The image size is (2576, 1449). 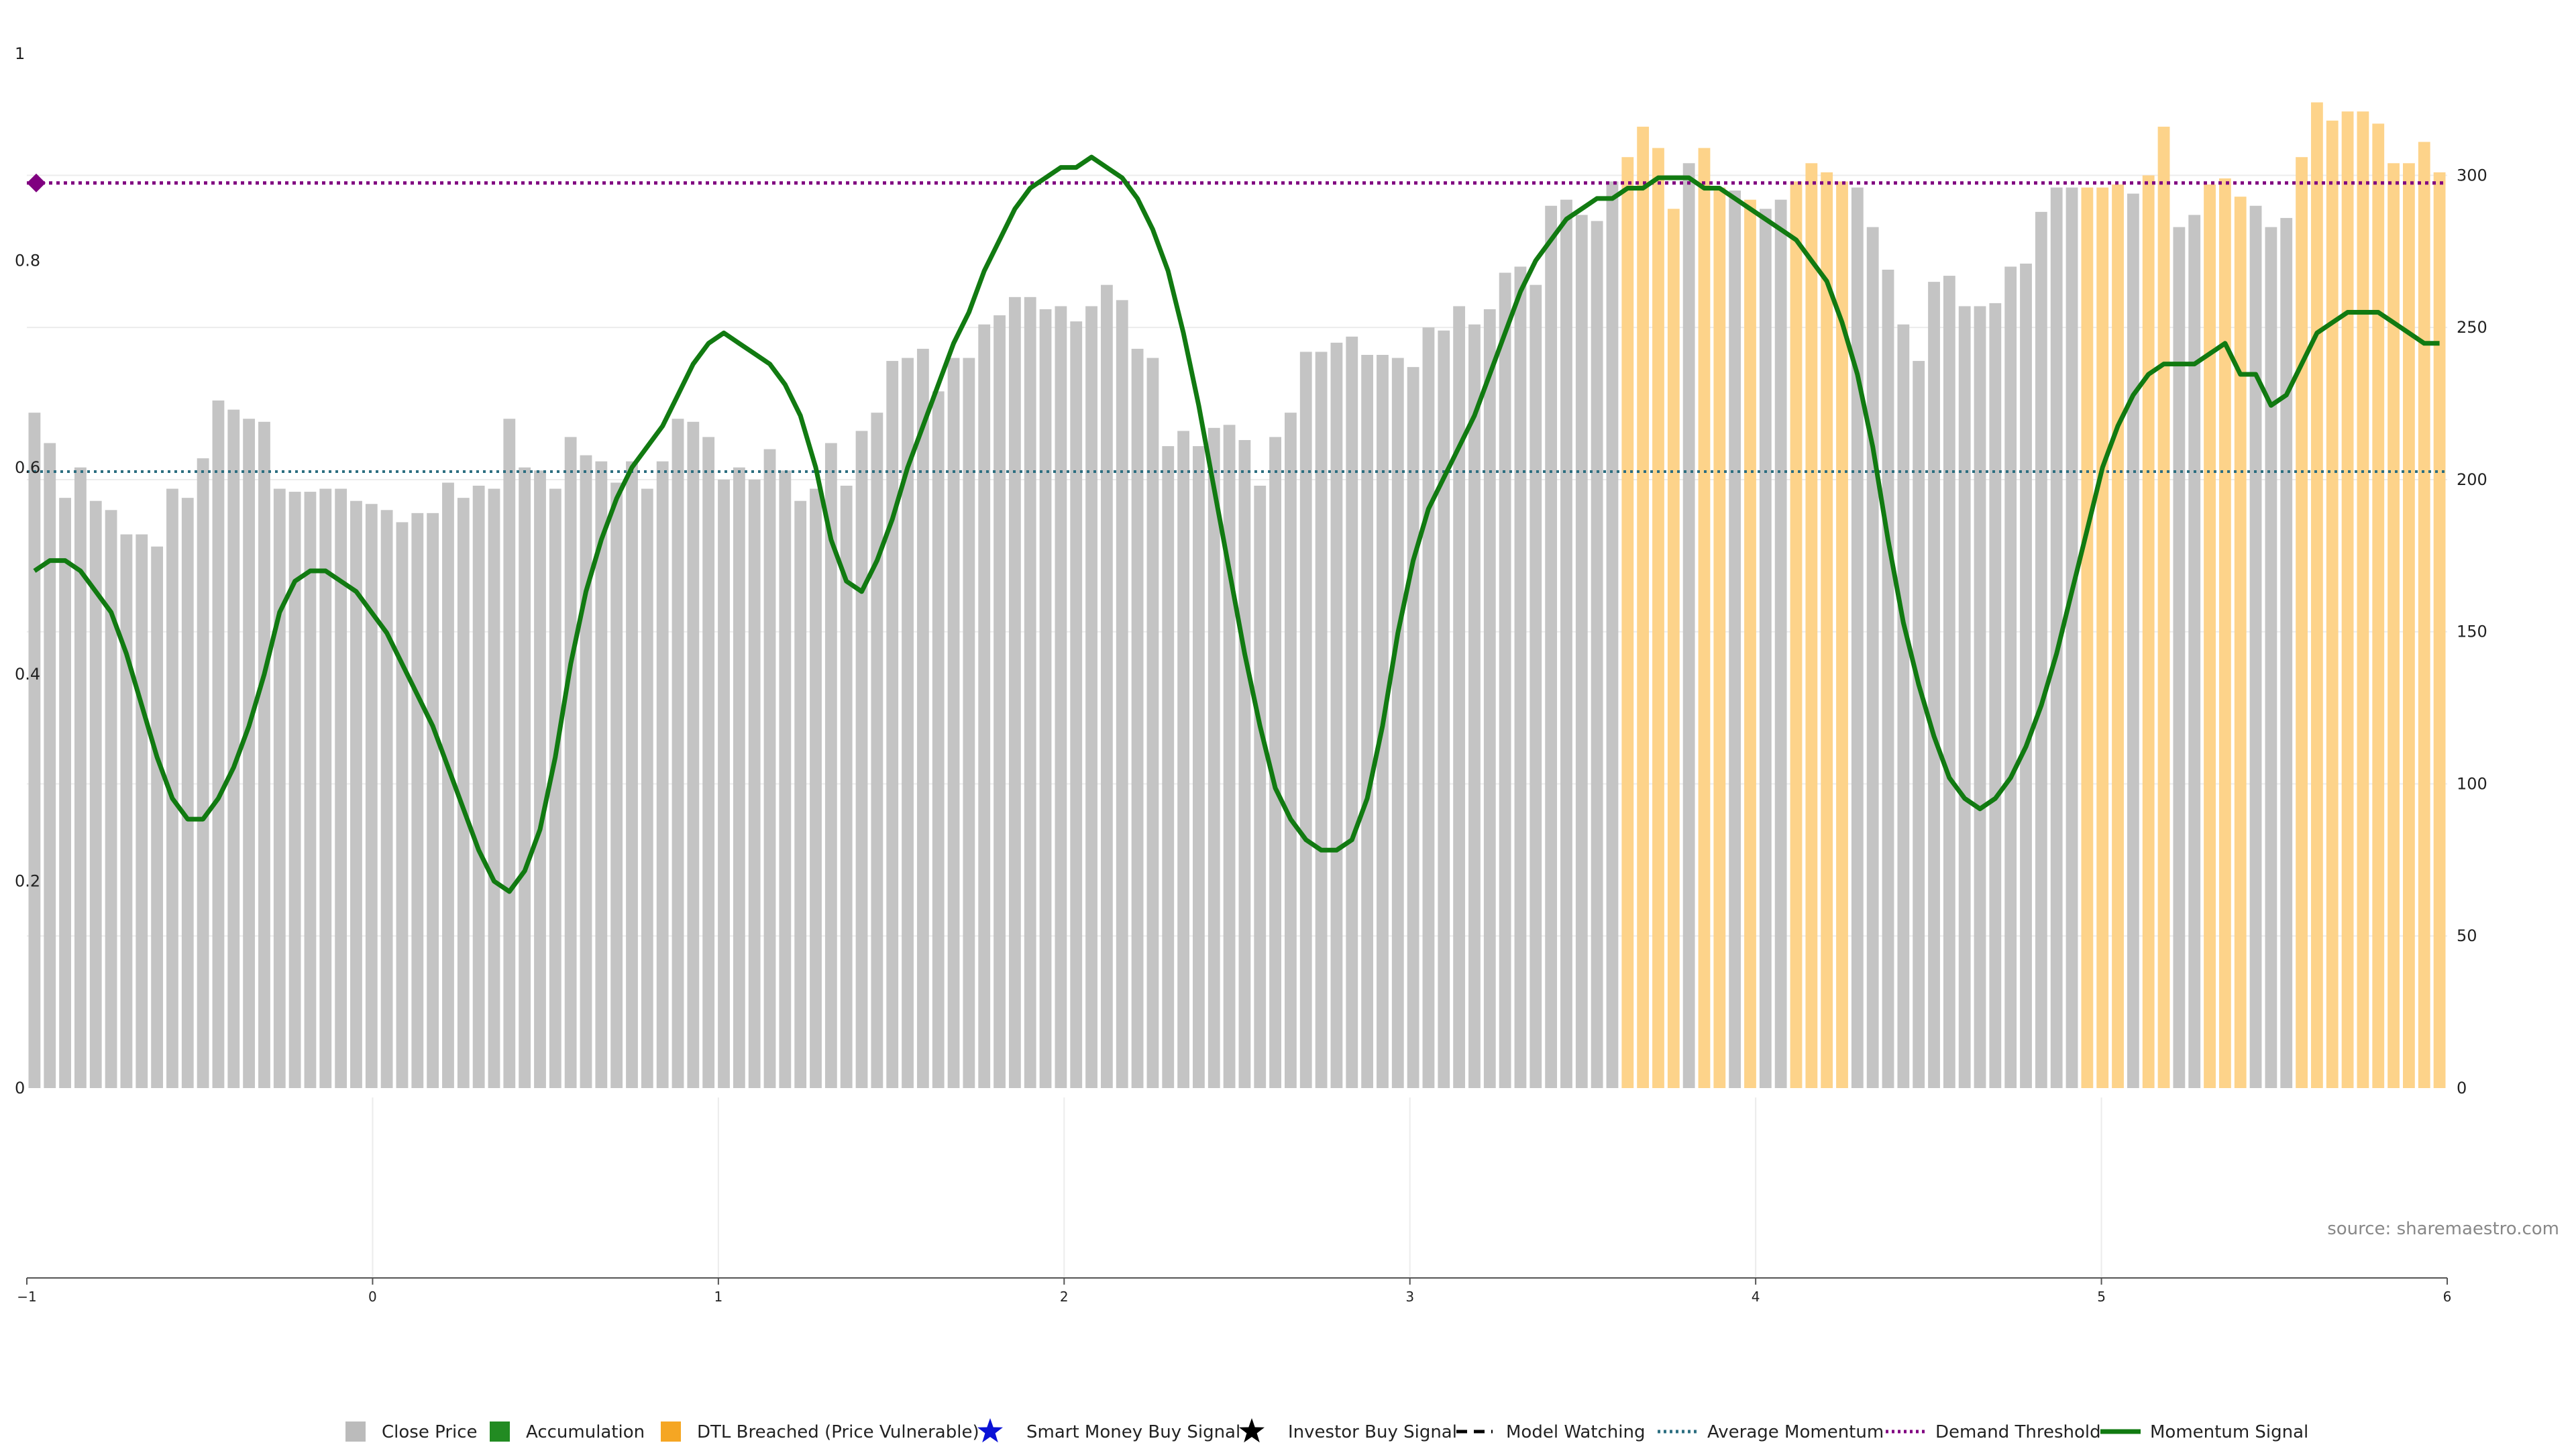 What do you see at coordinates (1372, 1432) in the screenshot?
I see `legend-label: Investor Buy Signal` at bounding box center [1372, 1432].